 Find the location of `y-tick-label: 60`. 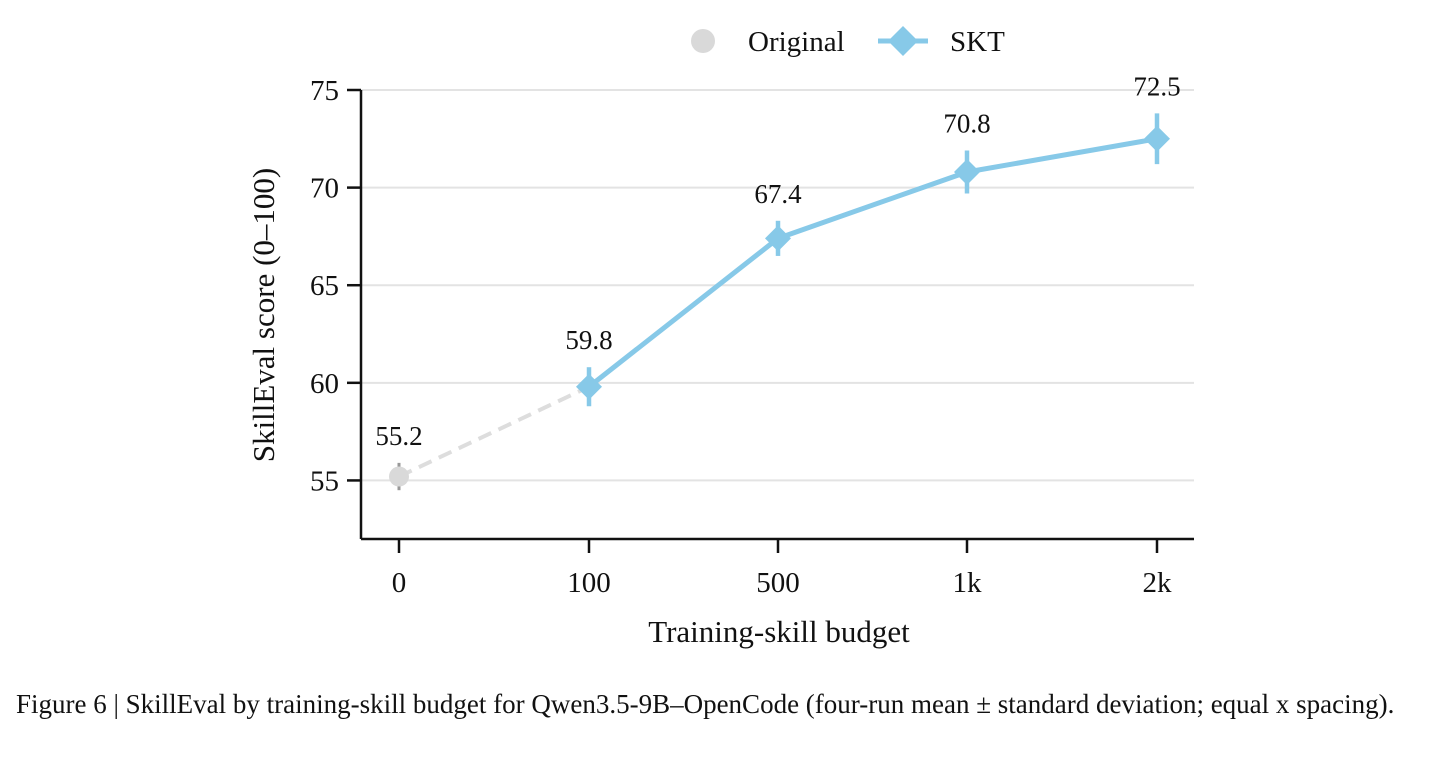

y-tick-label: 60 is located at coordinates (324, 384).